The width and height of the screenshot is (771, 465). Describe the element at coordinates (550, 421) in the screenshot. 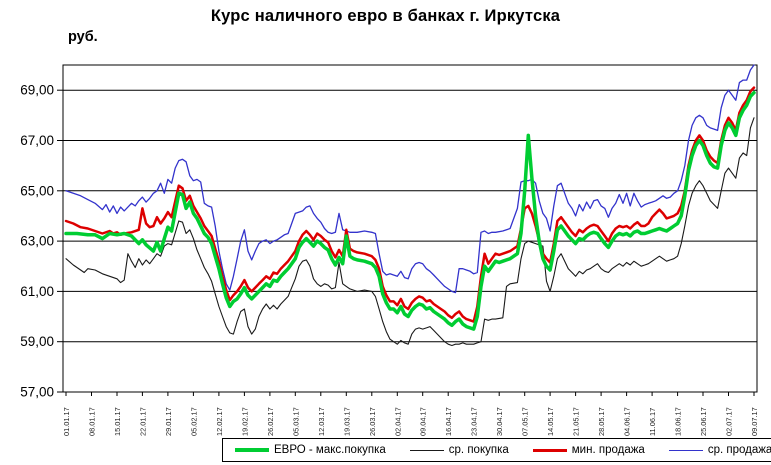

I see `x-tick-label: 14.05.17` at that location.